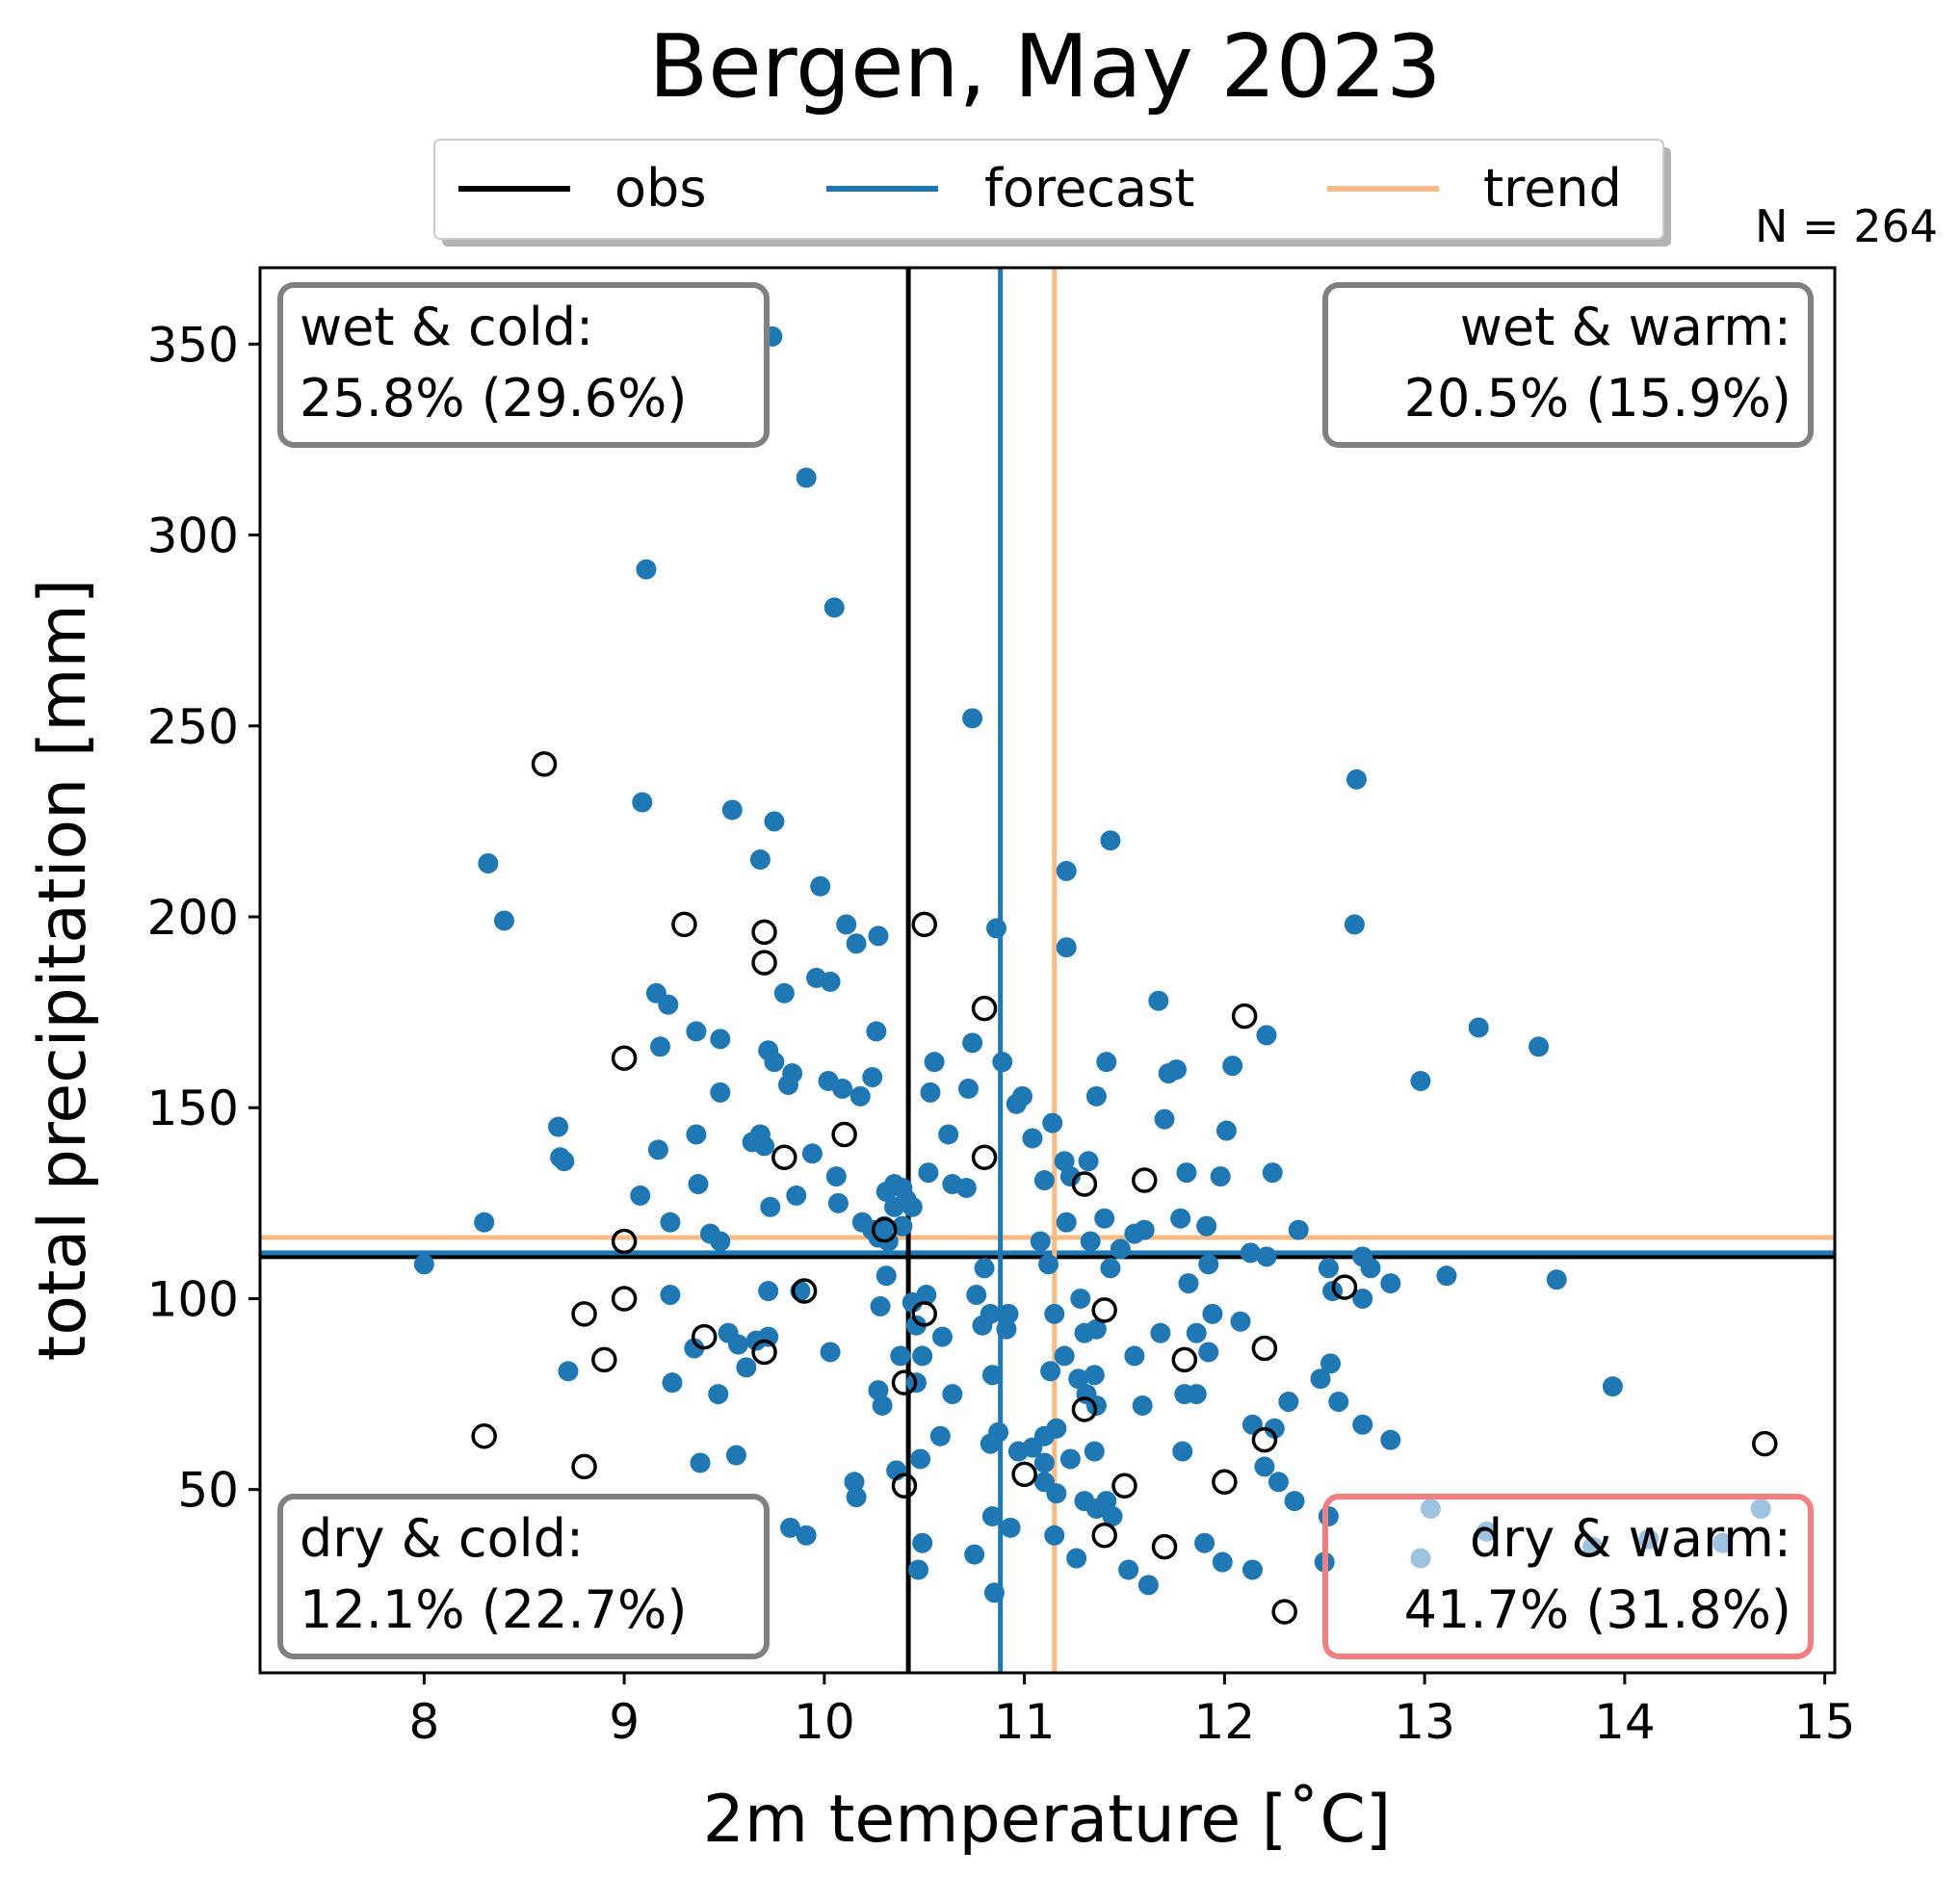  Describe the element at coordinates (1420, 1559) in the screenshot. I see `forecast-point-faded` at that location.